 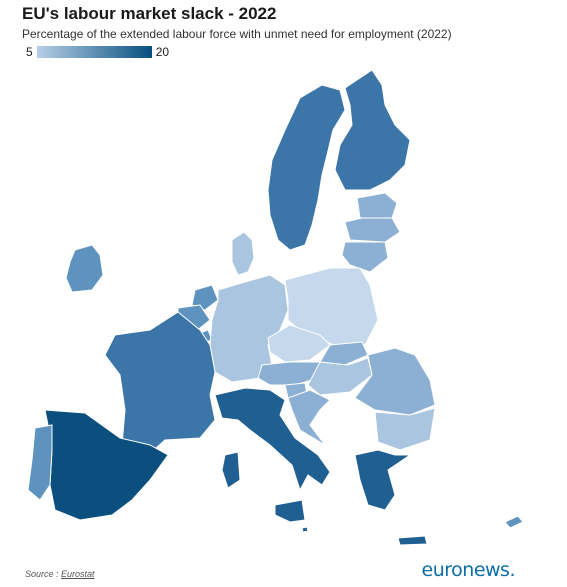 I want to click on country-austria, so click(x=289, y=373).